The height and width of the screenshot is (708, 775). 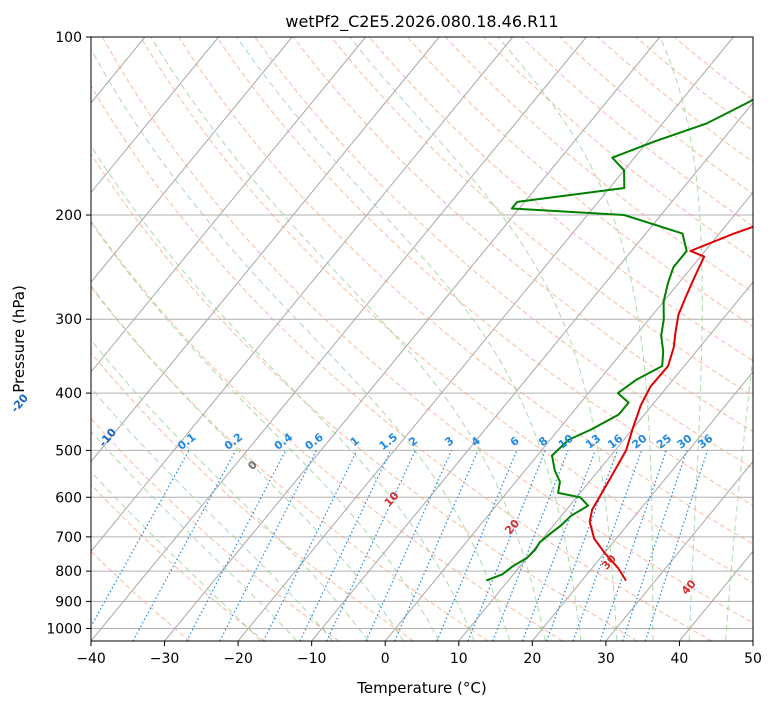 I want to click on x-axis-title: Temperature (°C), so click(x=421, y=688).